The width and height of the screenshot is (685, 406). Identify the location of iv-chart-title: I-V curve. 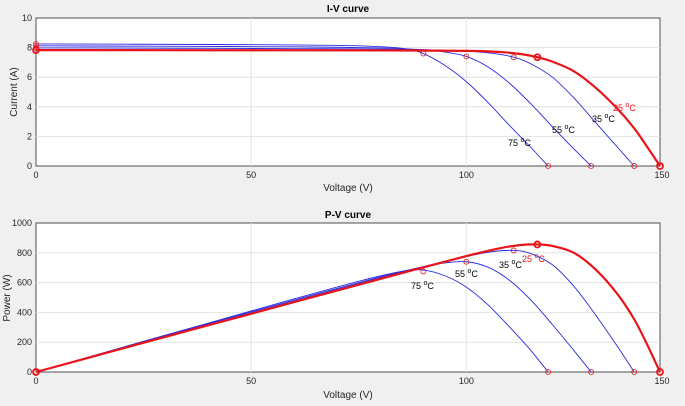
(348, 9).